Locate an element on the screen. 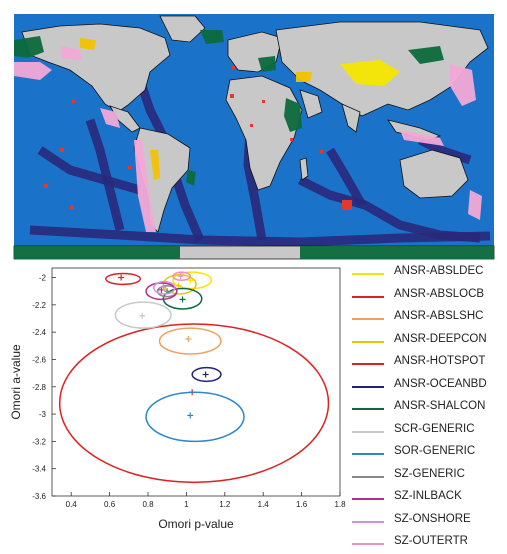 The image size is (507, 554). center-scr-generic is located at coordinates (142, 315).